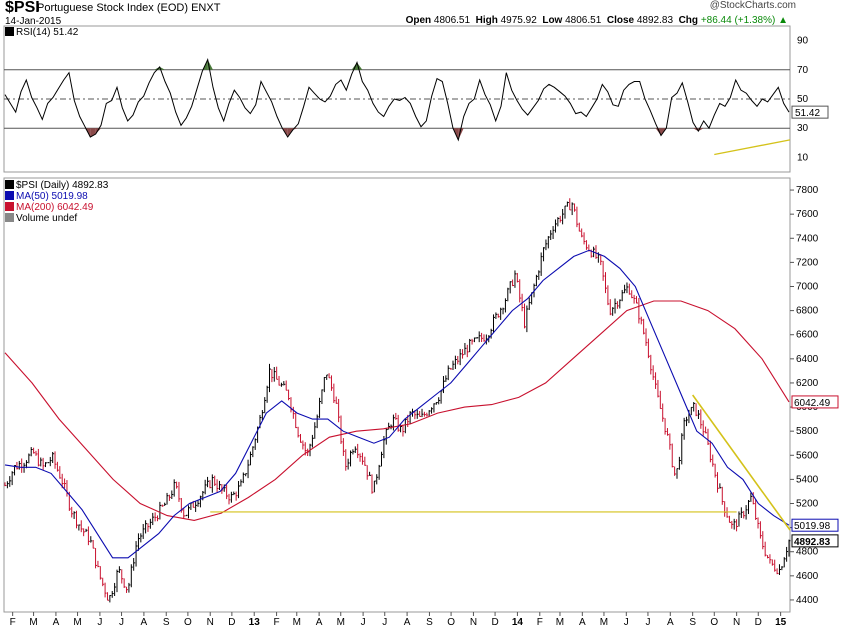 The width and height of the screenshot is (844, 634). Describe the element at coordinates (812, 542) in the screenshot. I see `close-last-value: 4892.83` at that location.